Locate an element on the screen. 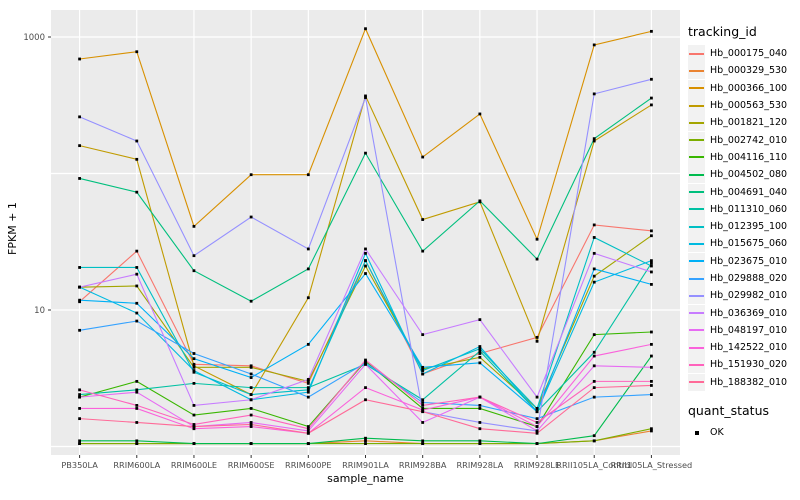  status-legend-item: OK is located at coordinates (737, 433).